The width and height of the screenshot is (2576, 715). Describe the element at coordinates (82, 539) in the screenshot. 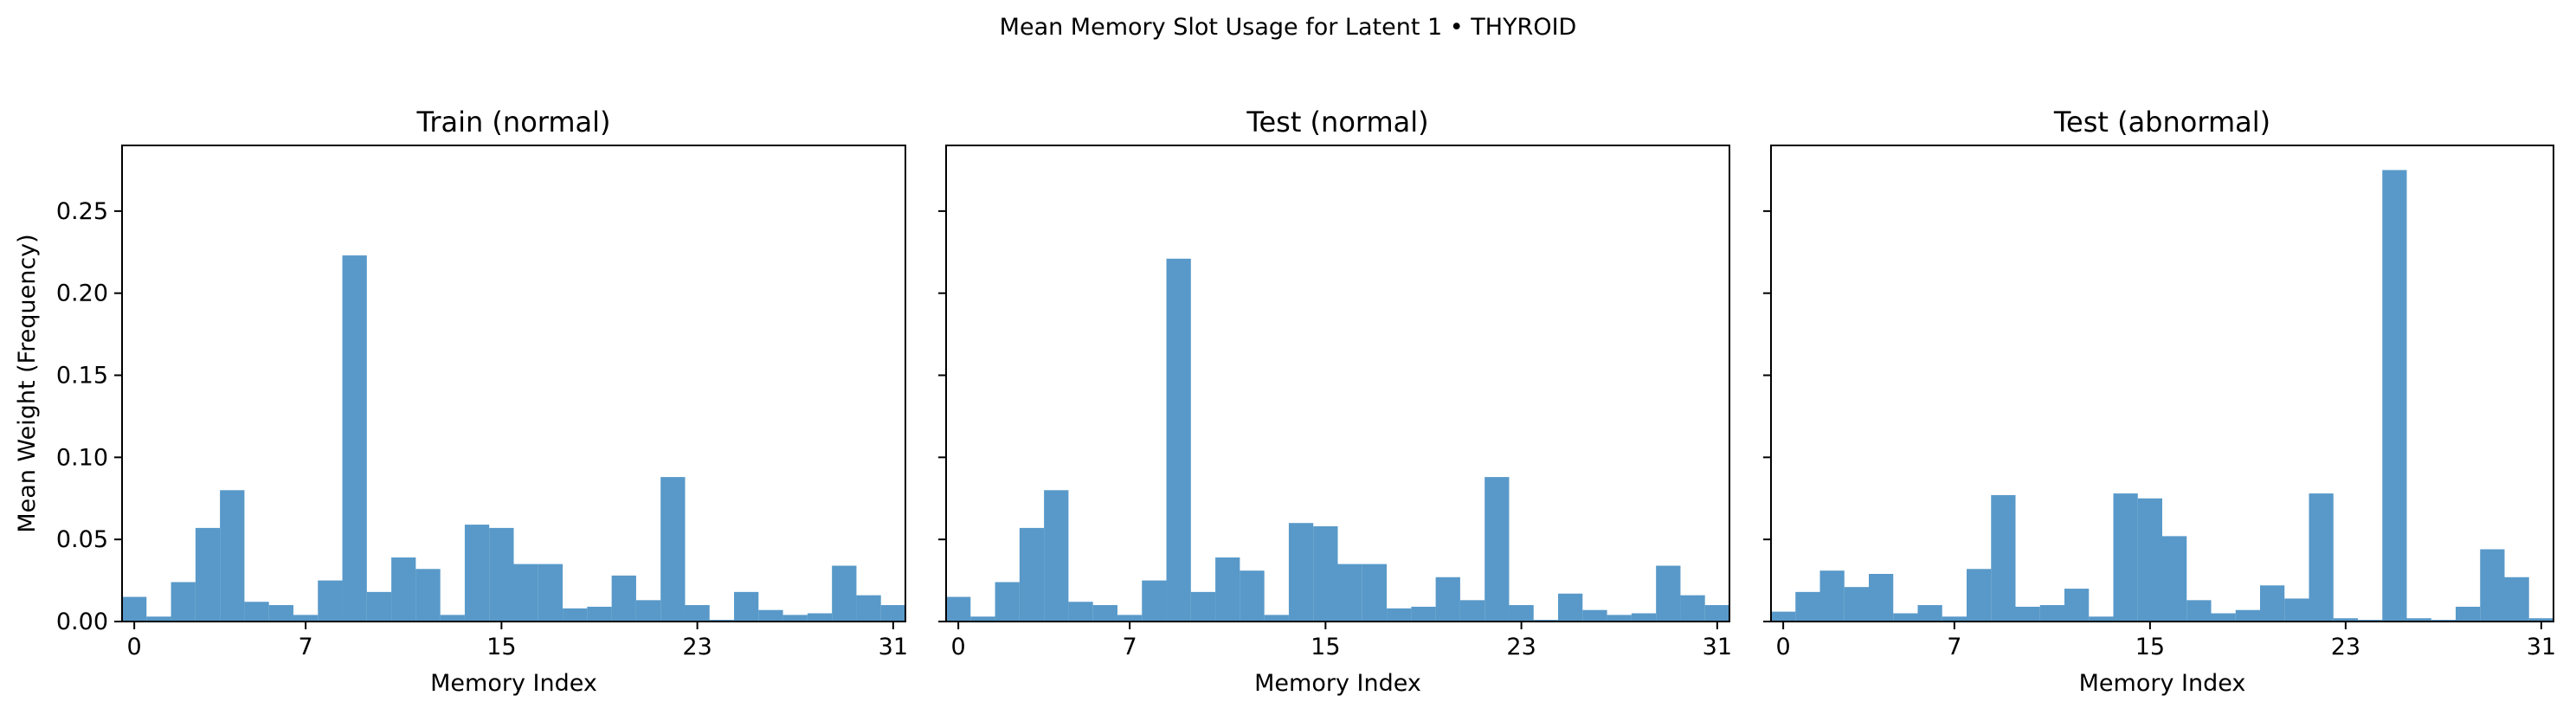

I see `y-tick-label: 0.05` at that location.